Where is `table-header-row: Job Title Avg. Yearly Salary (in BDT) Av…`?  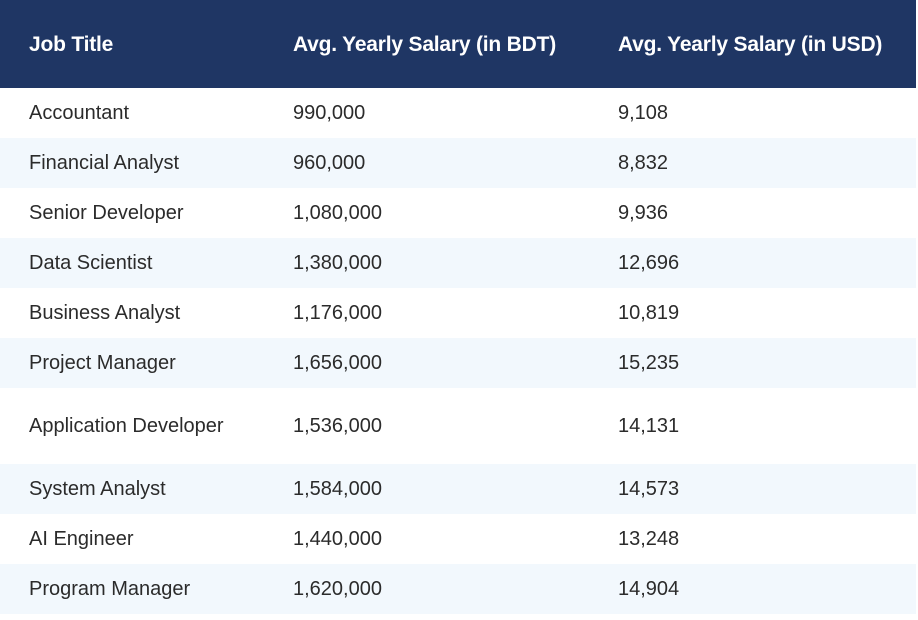 table-header-row: Job Title Avg. Yearly Salary (in BDT) Av… is located at coordinates (458, 44).